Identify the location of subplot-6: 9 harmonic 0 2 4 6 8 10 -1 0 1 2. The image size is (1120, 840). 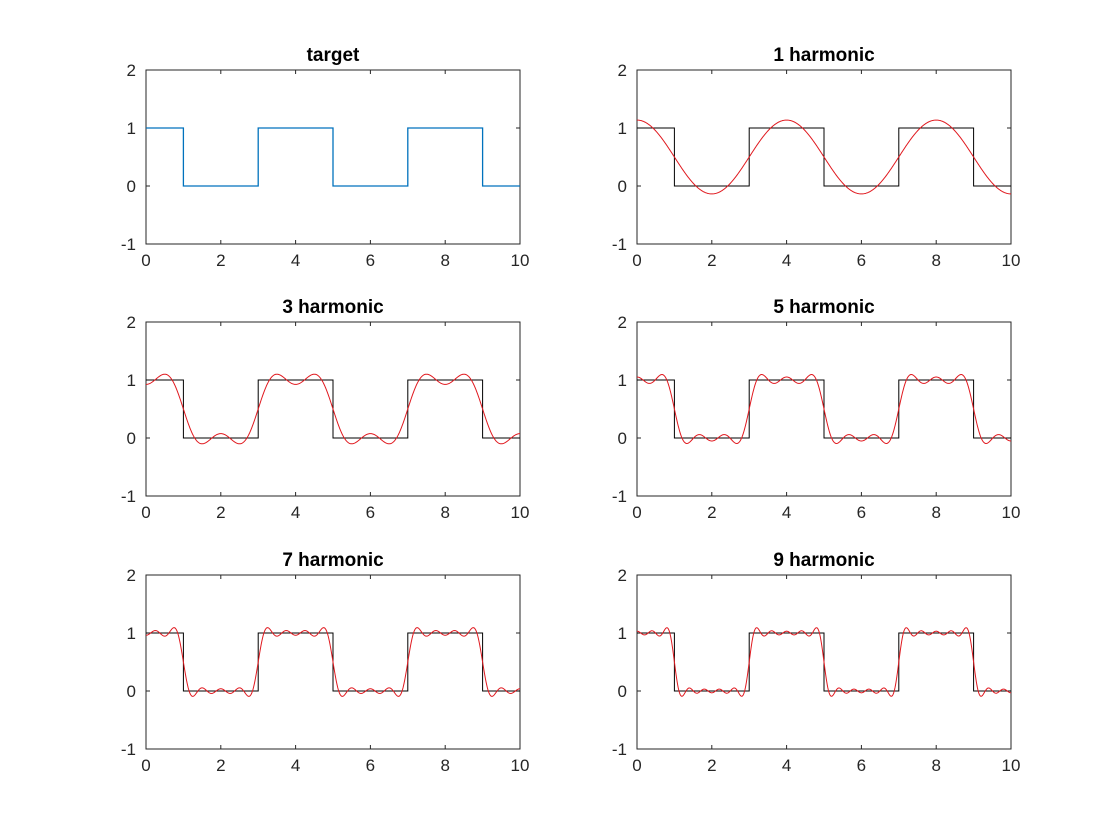
(816, 662).